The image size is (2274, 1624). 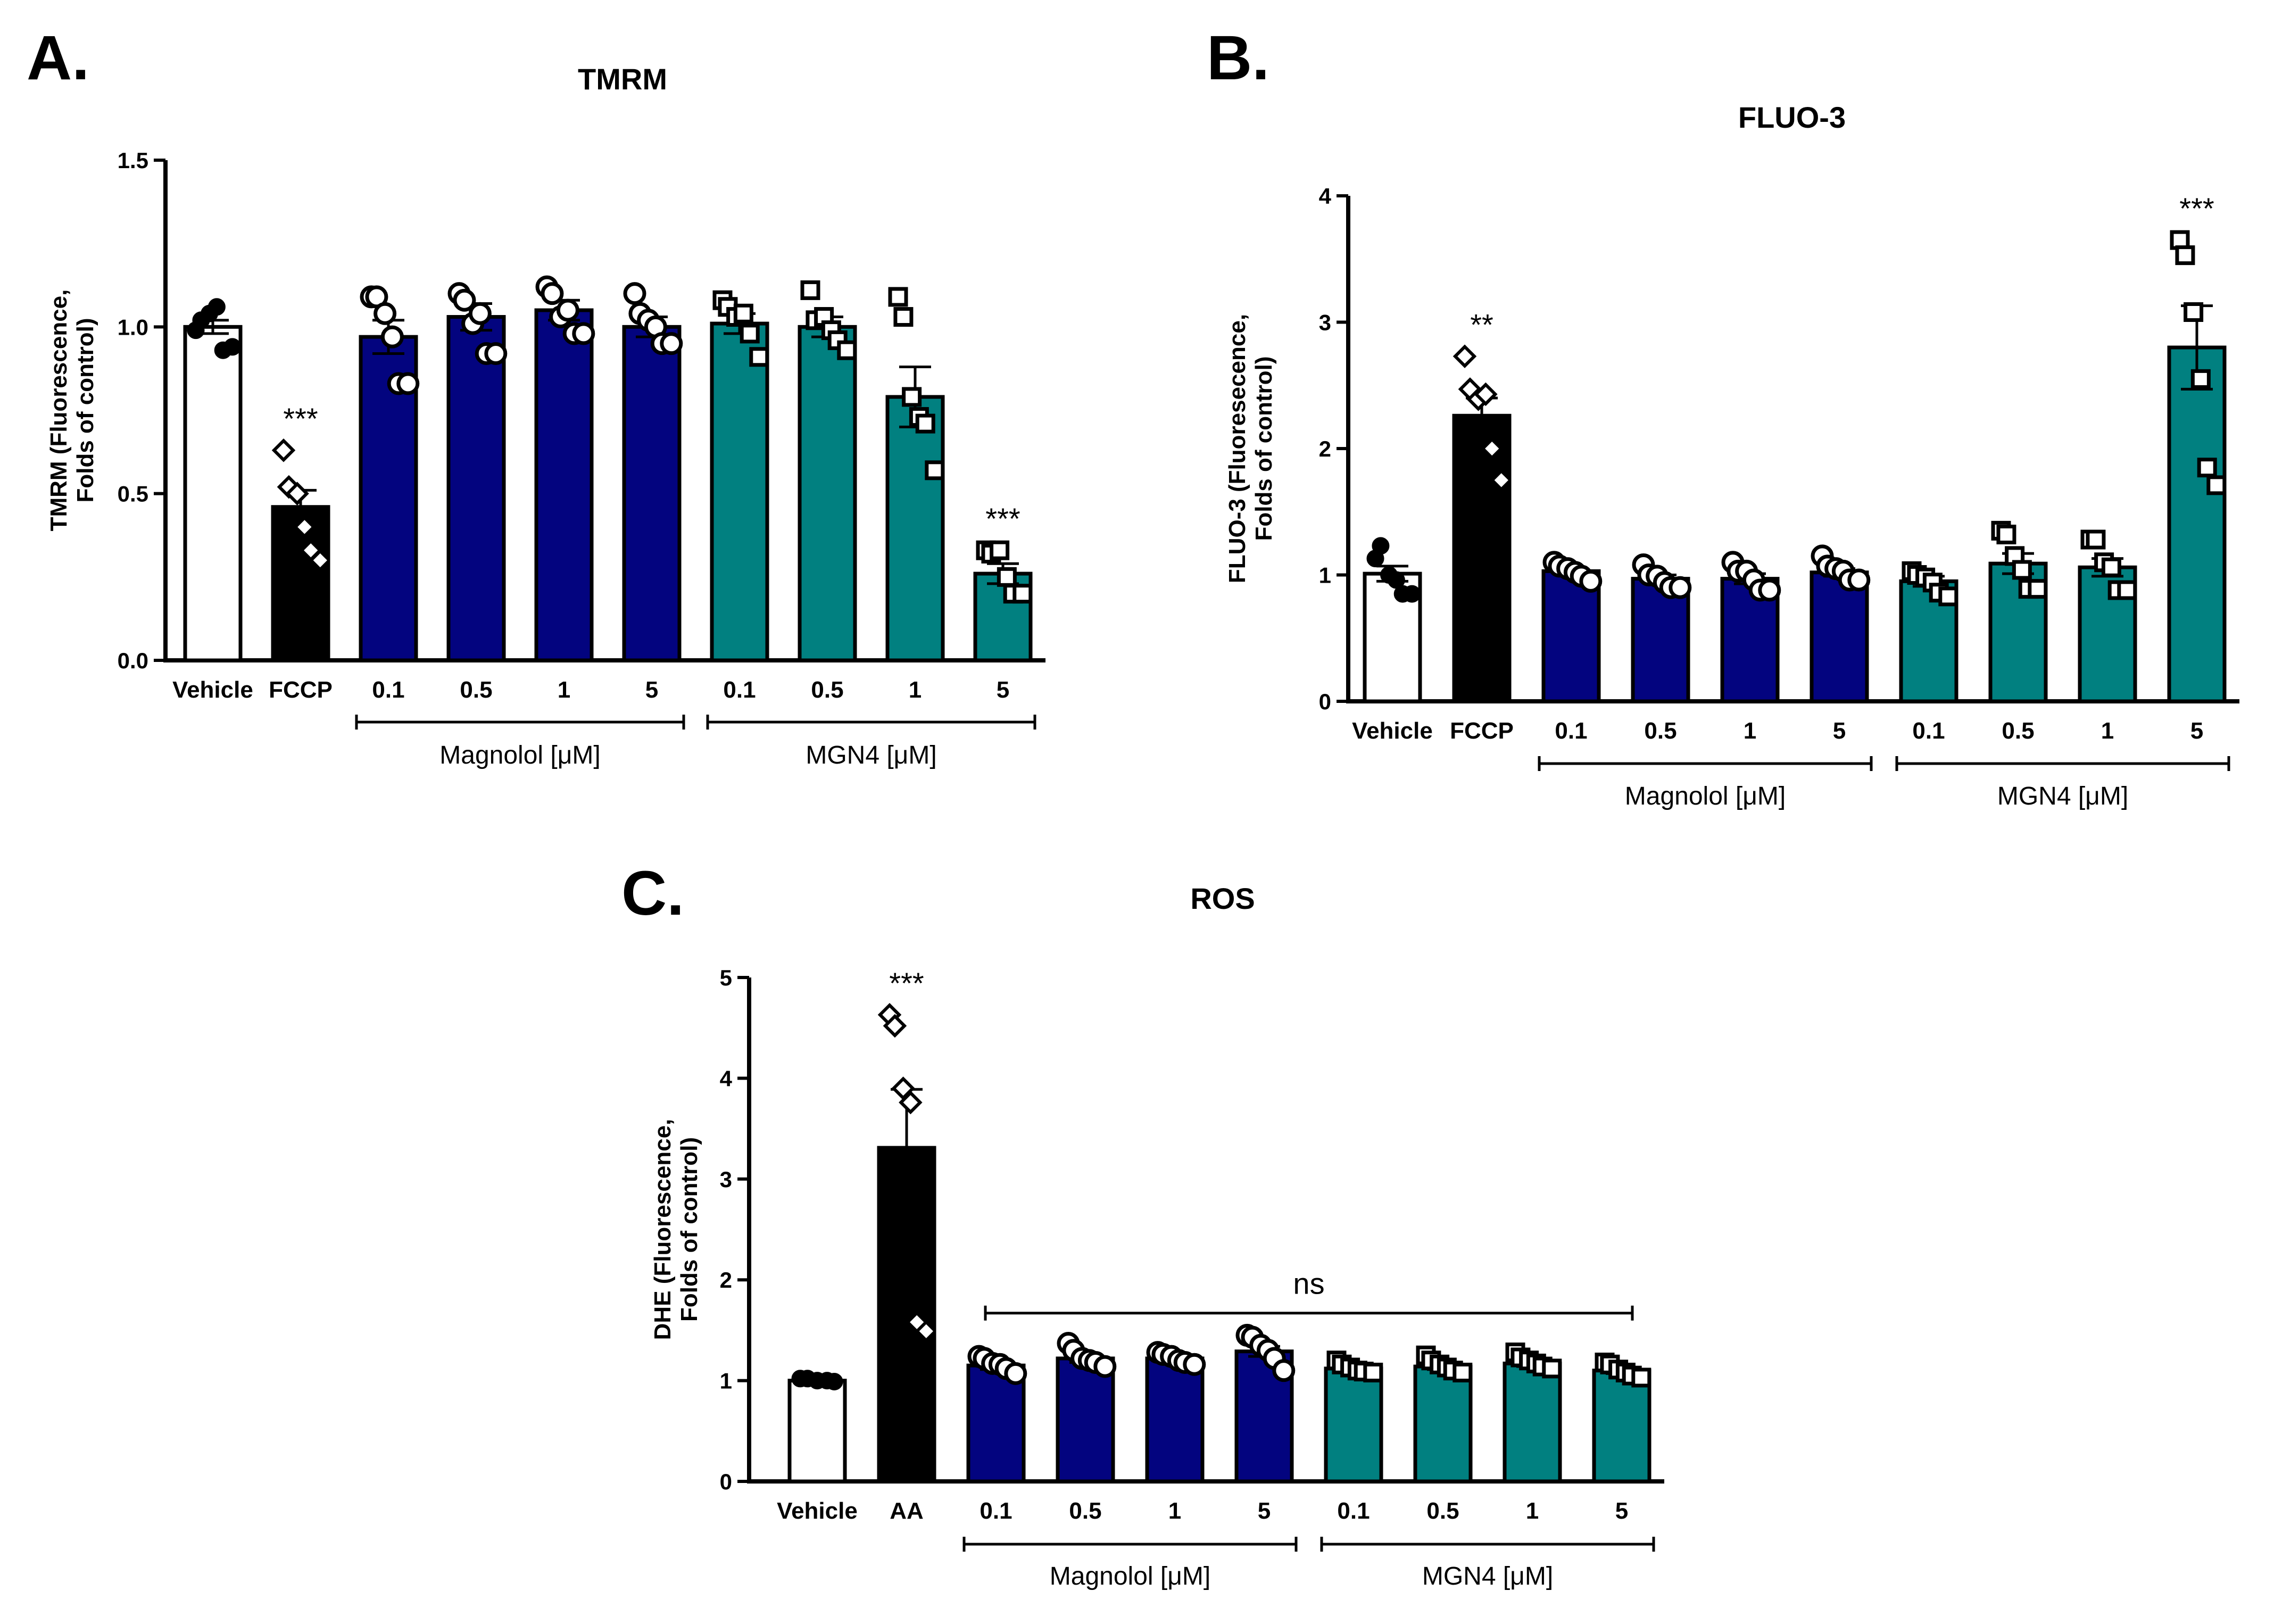 I want to click on x-tick-label: AA, so click(x=907, y=1511).